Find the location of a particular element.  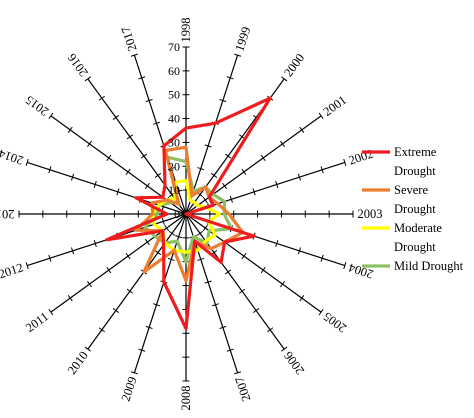

category-label-2010: 2010 is located at coordinates (78, 363).